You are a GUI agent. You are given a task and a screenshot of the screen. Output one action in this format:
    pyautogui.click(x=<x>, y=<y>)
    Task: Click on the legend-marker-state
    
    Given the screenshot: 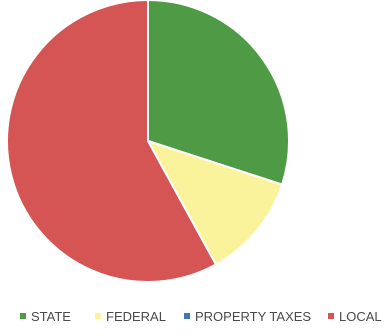 What is the action you would take?
    pyautogui.click(x=23, y=316)
    